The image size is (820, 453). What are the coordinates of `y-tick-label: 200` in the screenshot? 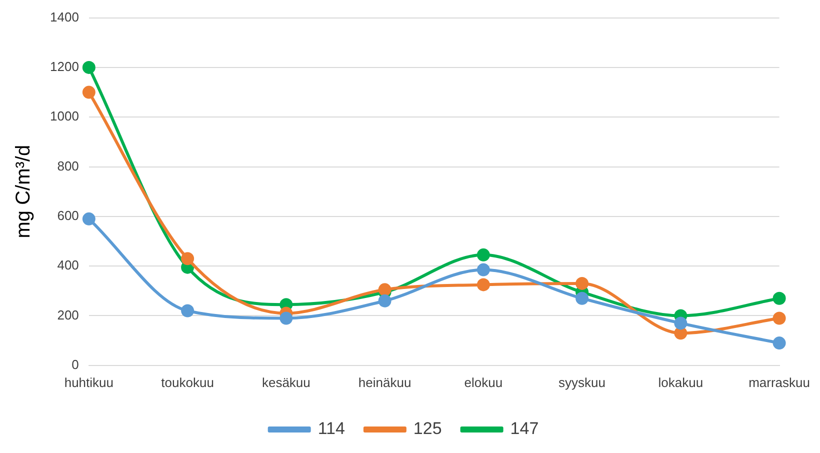 It's located at (68, 314).